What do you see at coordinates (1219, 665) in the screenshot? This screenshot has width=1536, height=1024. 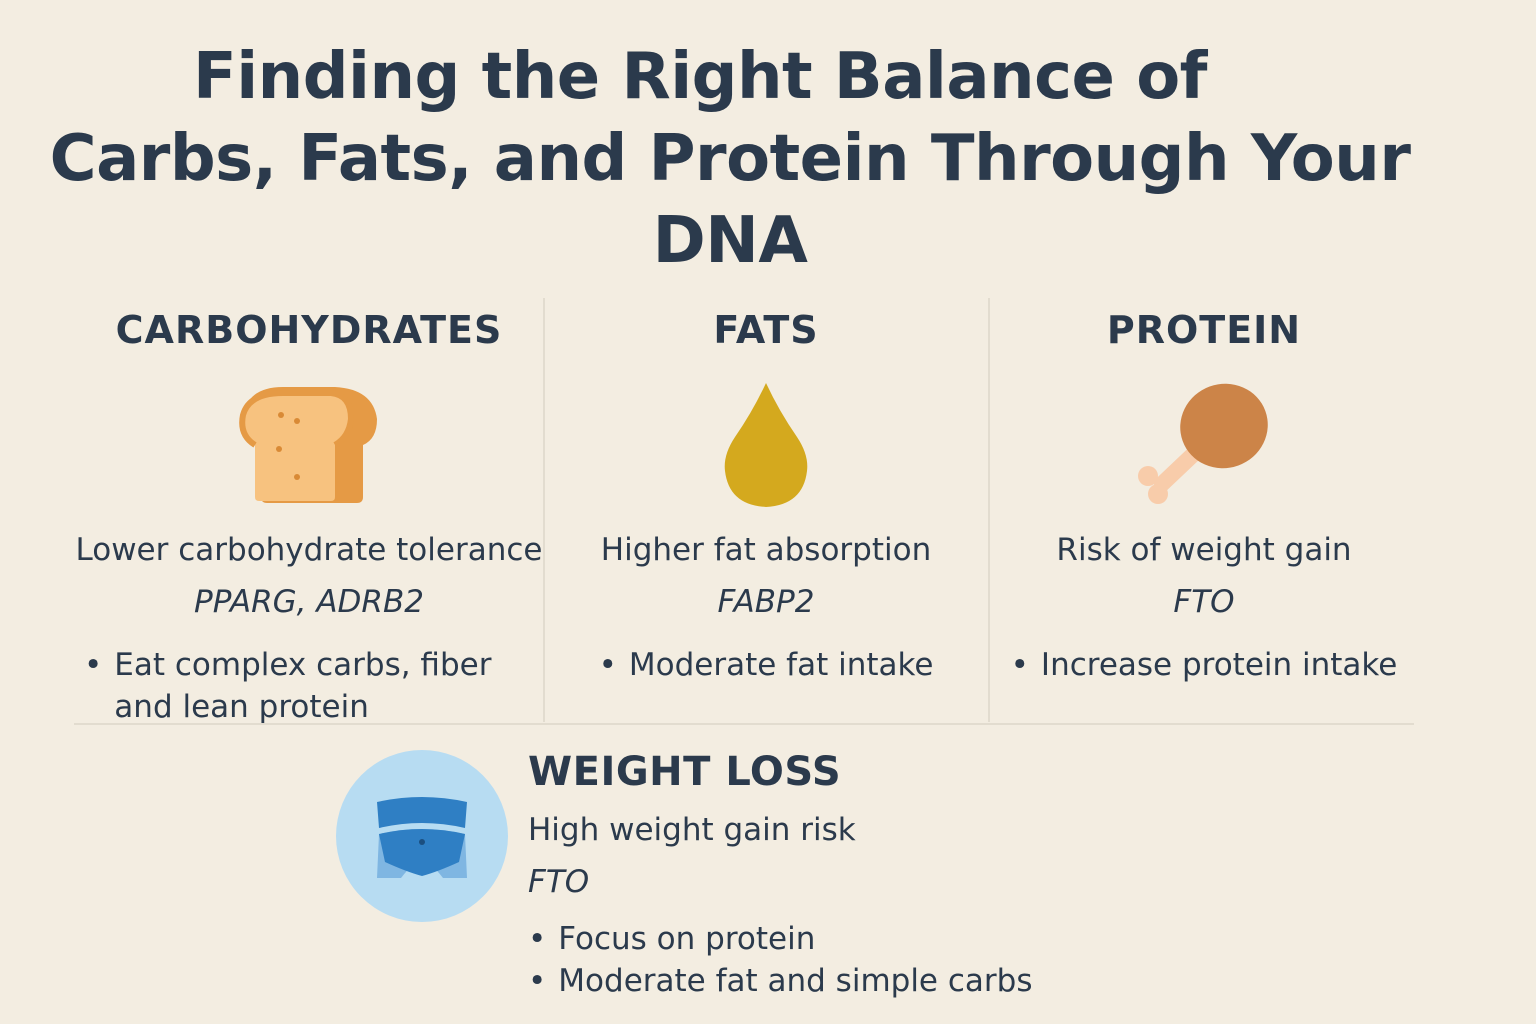 I see `recommendation-text: Increase protein intake` at bounding box center [1219, 665].